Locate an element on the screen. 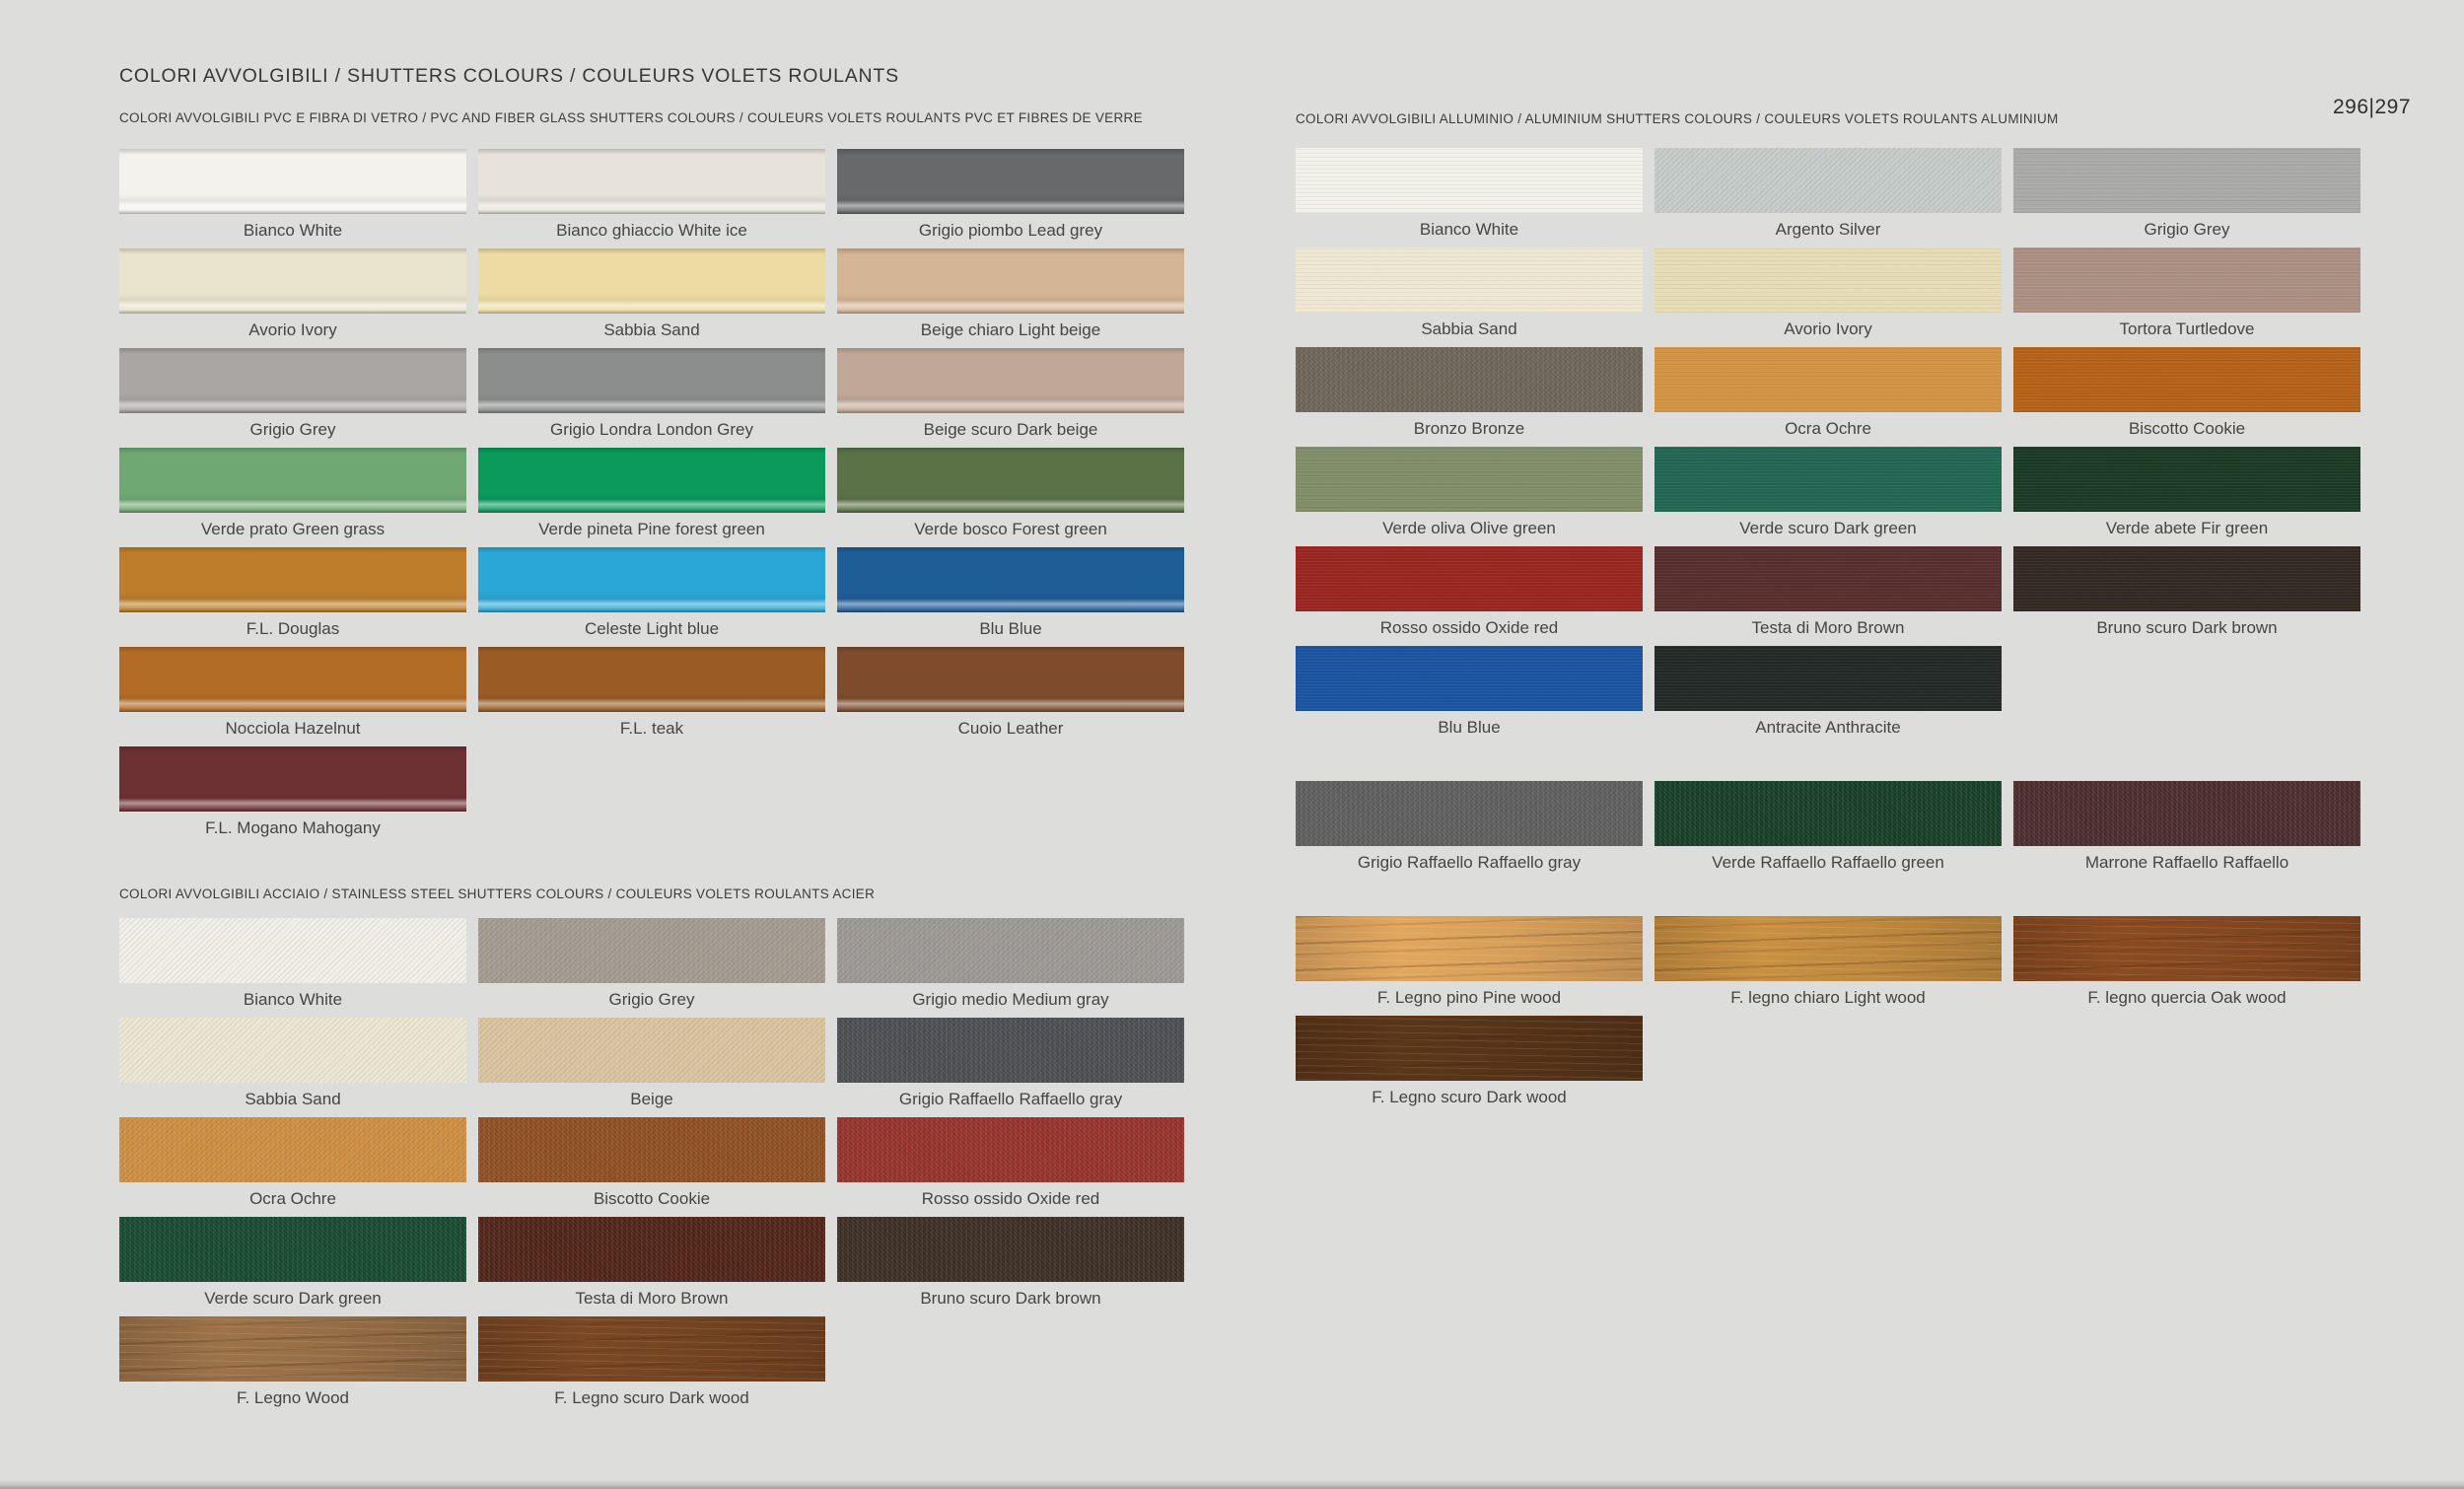 This screenshot has width=2464, height=1489. swatch-cell: Nocciola Hazelnut is located at coordinates (293, 693).